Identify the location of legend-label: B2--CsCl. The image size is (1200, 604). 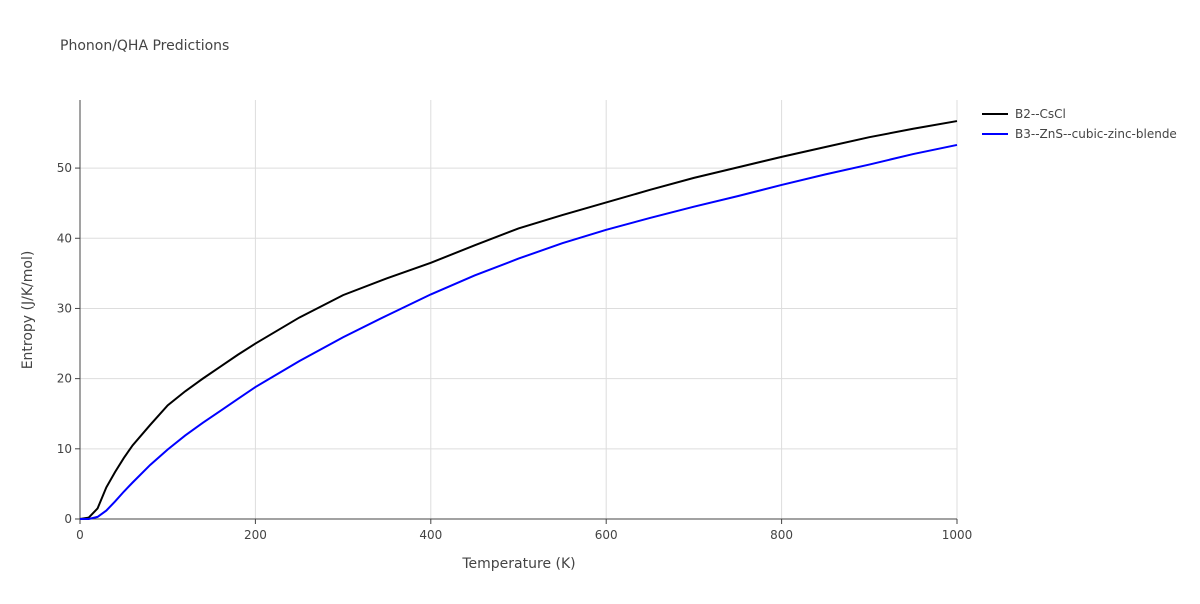
(1040, 114).